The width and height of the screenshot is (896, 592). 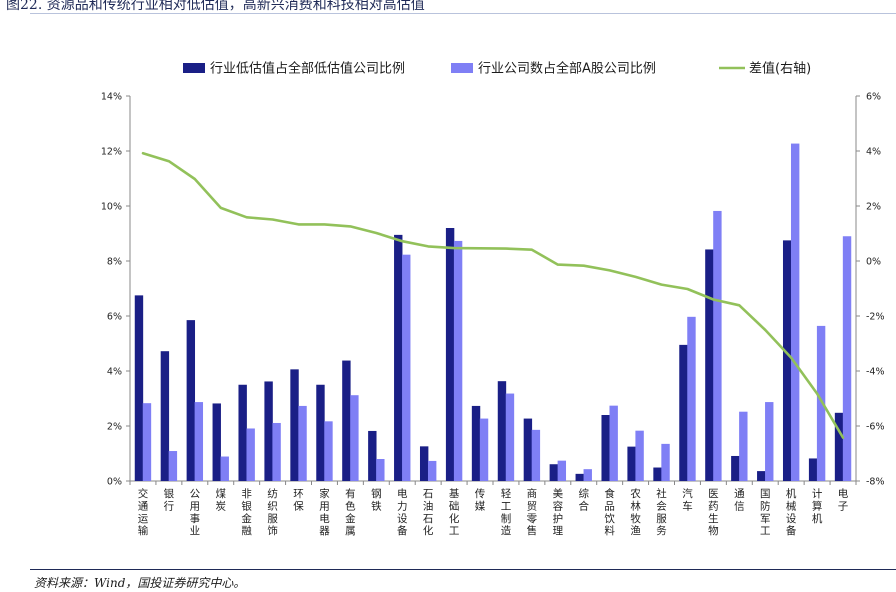 I want to click on figure-title: 图22. 资源品和传统行业相对低估值，高新兴消费和科技相对高估值, so click(x=215, y=6).